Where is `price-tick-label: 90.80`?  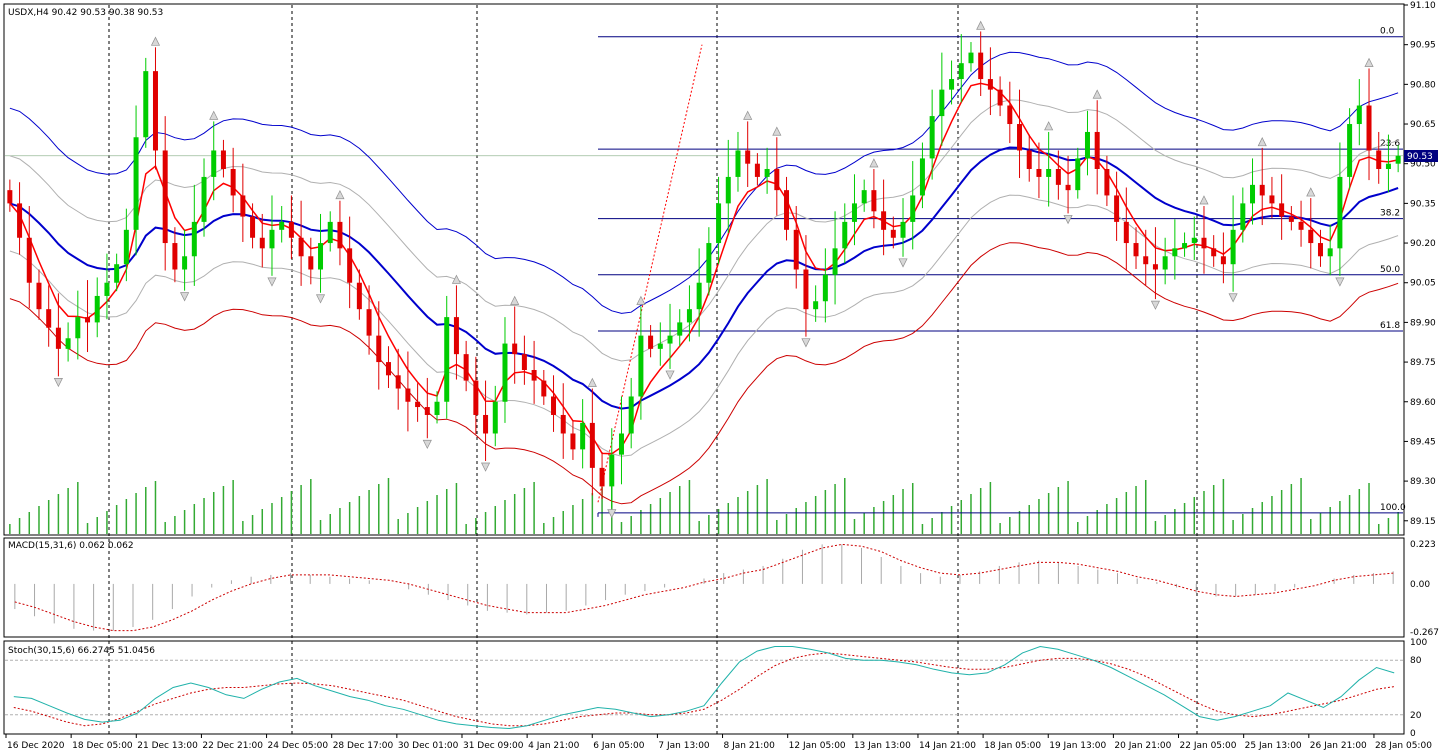 price-tick-label: 90.80 is located at coordinates (1423, 85).